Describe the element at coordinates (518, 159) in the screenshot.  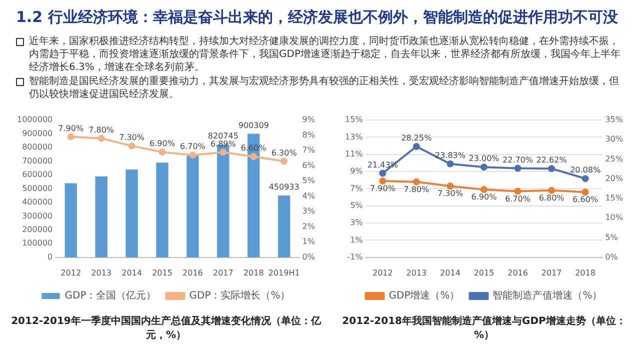
I see `data-label: 22.70%` at that location.